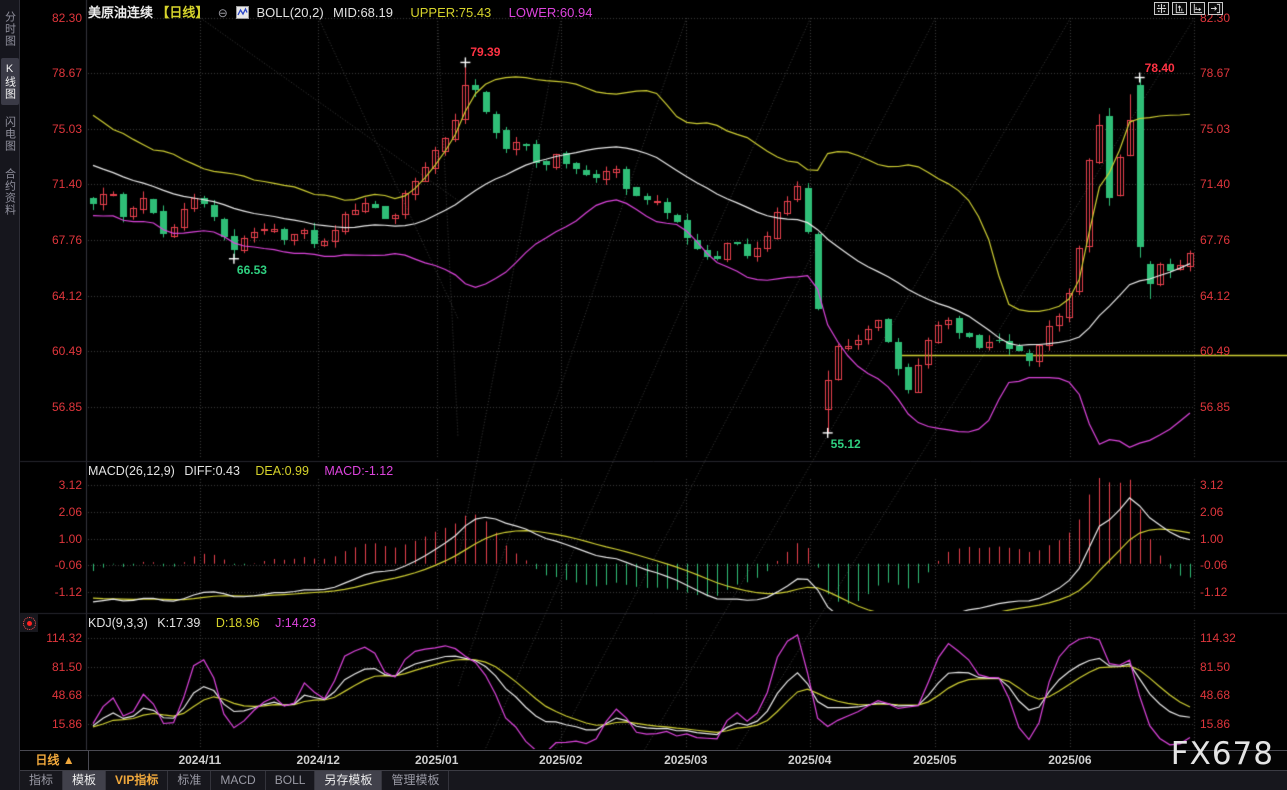 This screenshot has width=1287, height=790. What do you see at coordinates (47, 760) in the screenshot?
I see `period-label: 日线` at bounding box center [47, 760].